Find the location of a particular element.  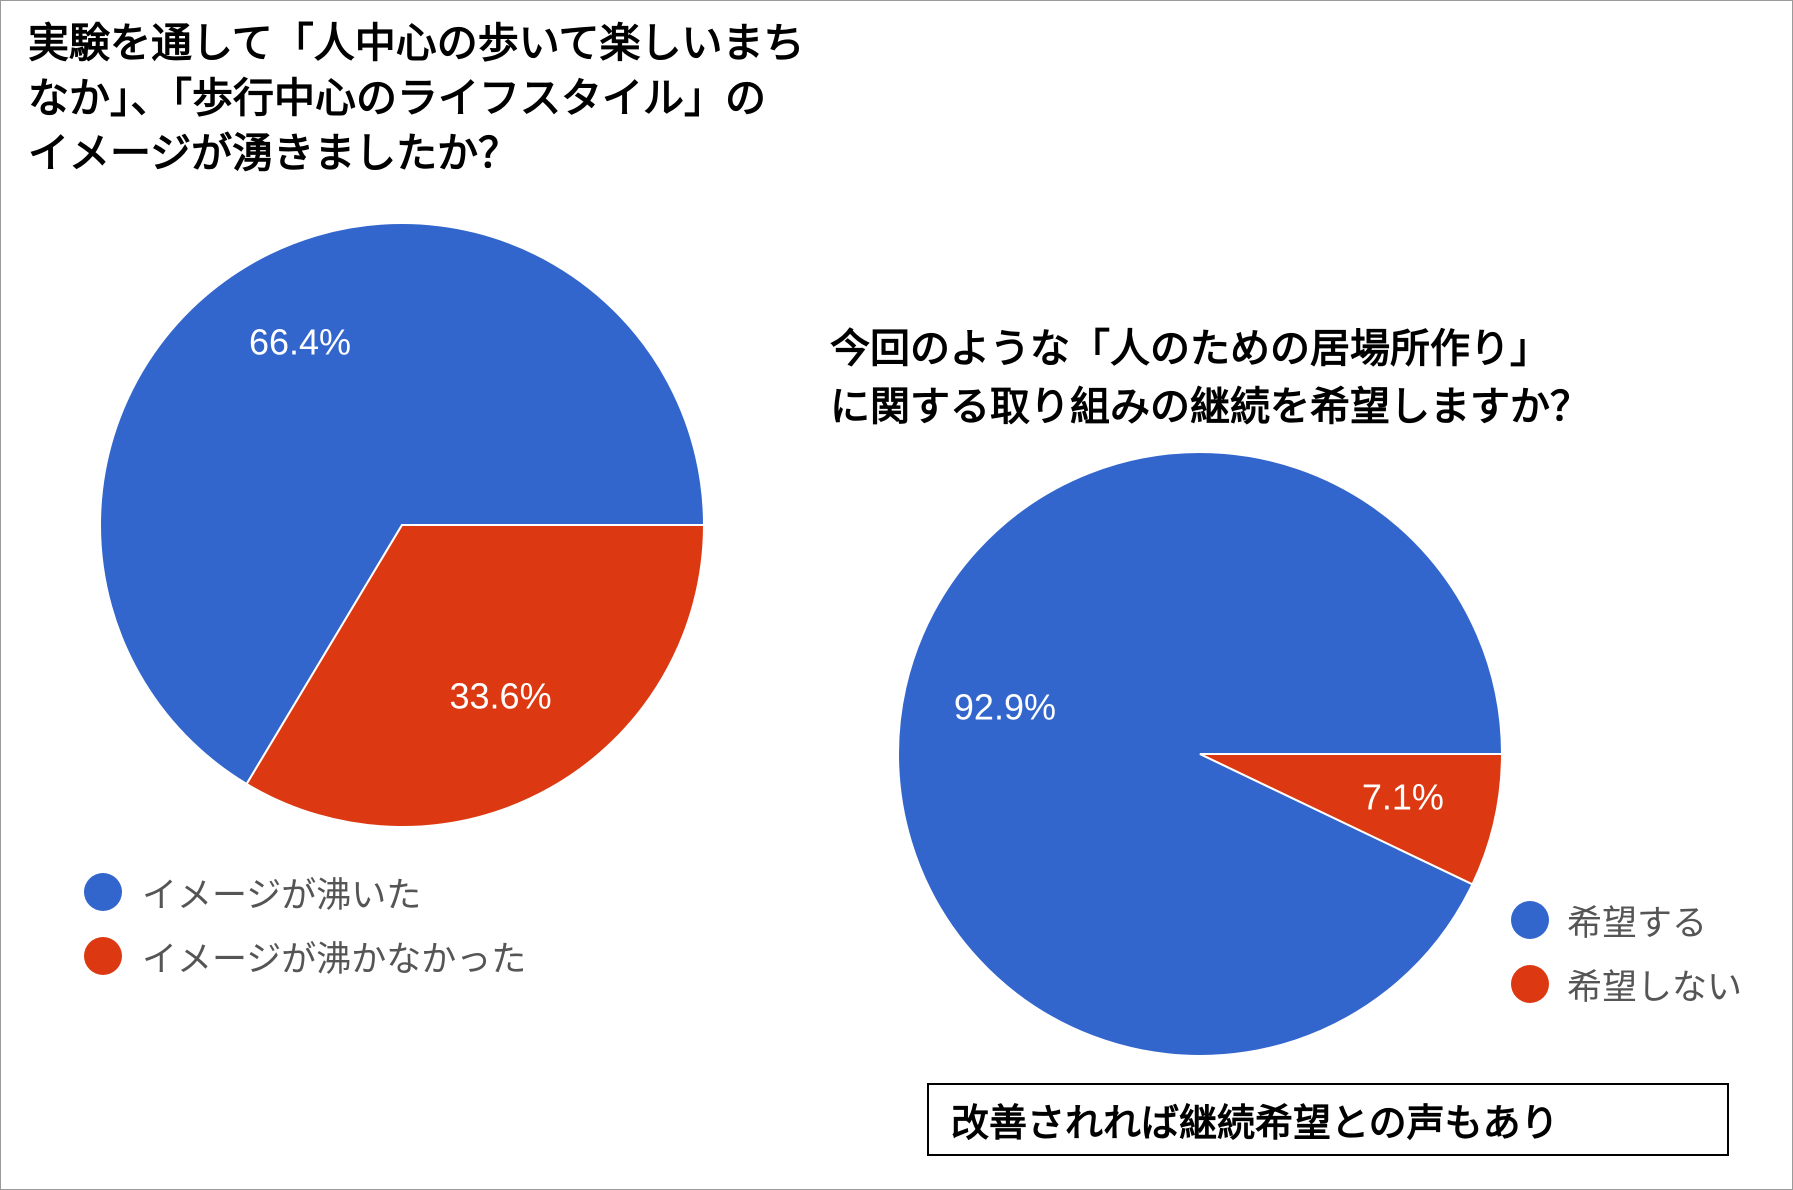

chart2-title-line: 今回のような「人のための居場所作り」 is located at coordinates (1190, 349).